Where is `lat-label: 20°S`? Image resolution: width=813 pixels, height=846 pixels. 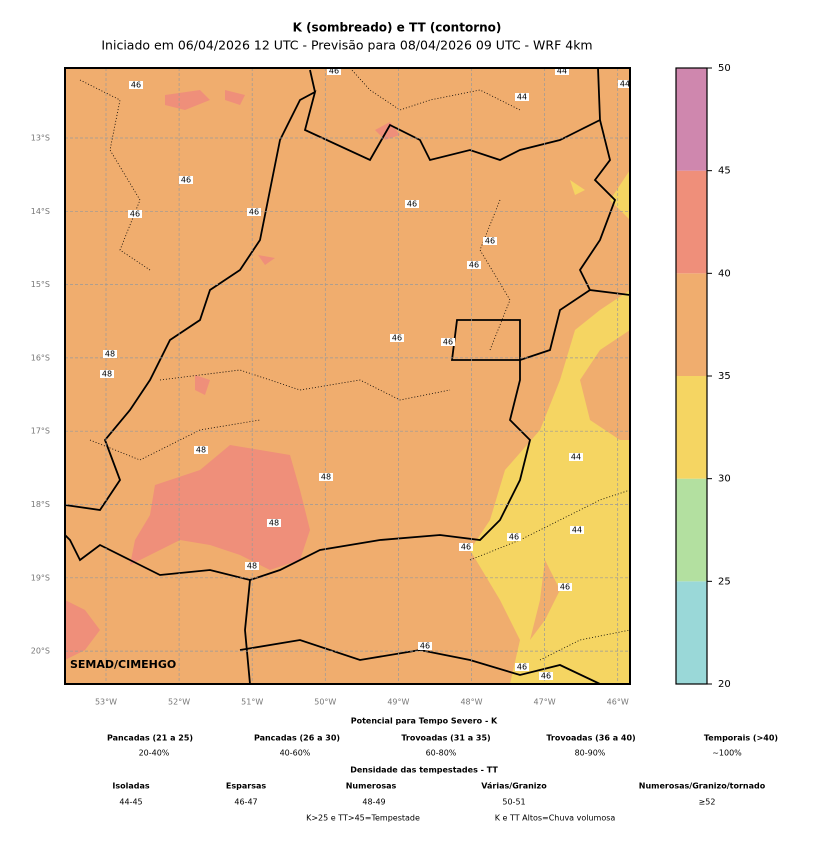 lat-label: 20°S is located at coordinates (40, 651).